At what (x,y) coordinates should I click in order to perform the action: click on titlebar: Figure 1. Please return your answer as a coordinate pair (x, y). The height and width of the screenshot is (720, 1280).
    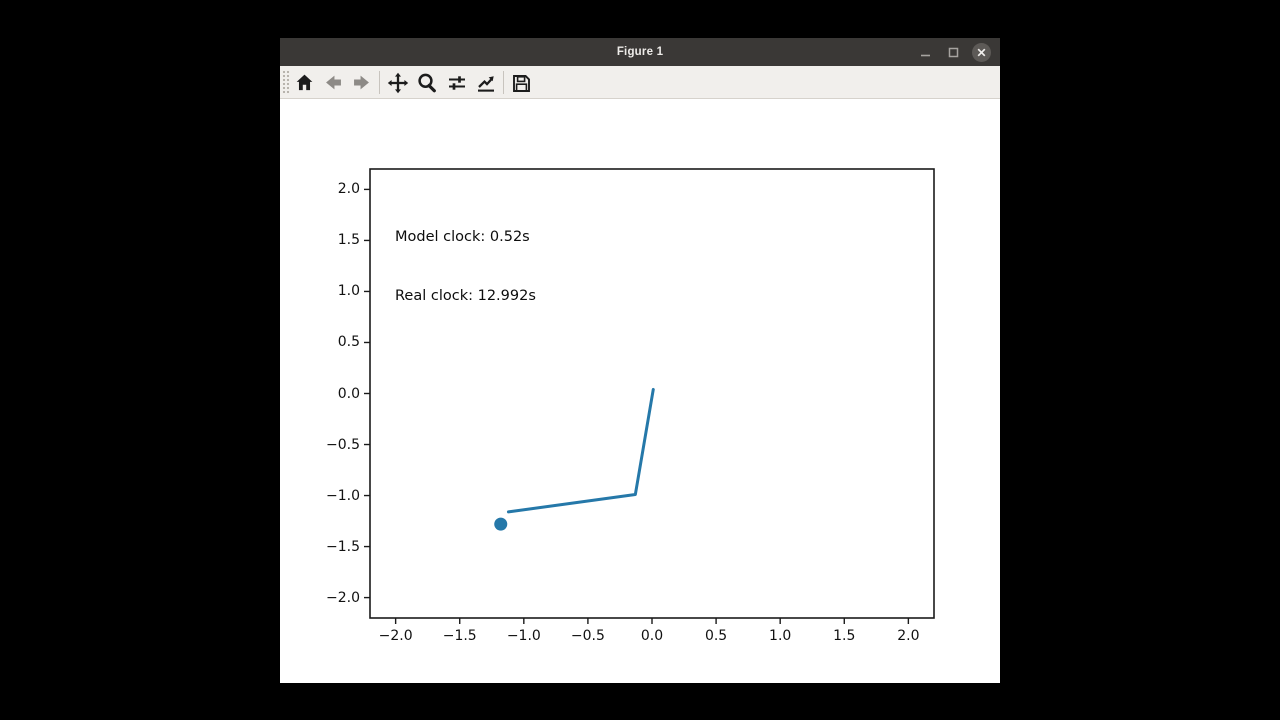
    Looking at the image, I should click on (640, 52).